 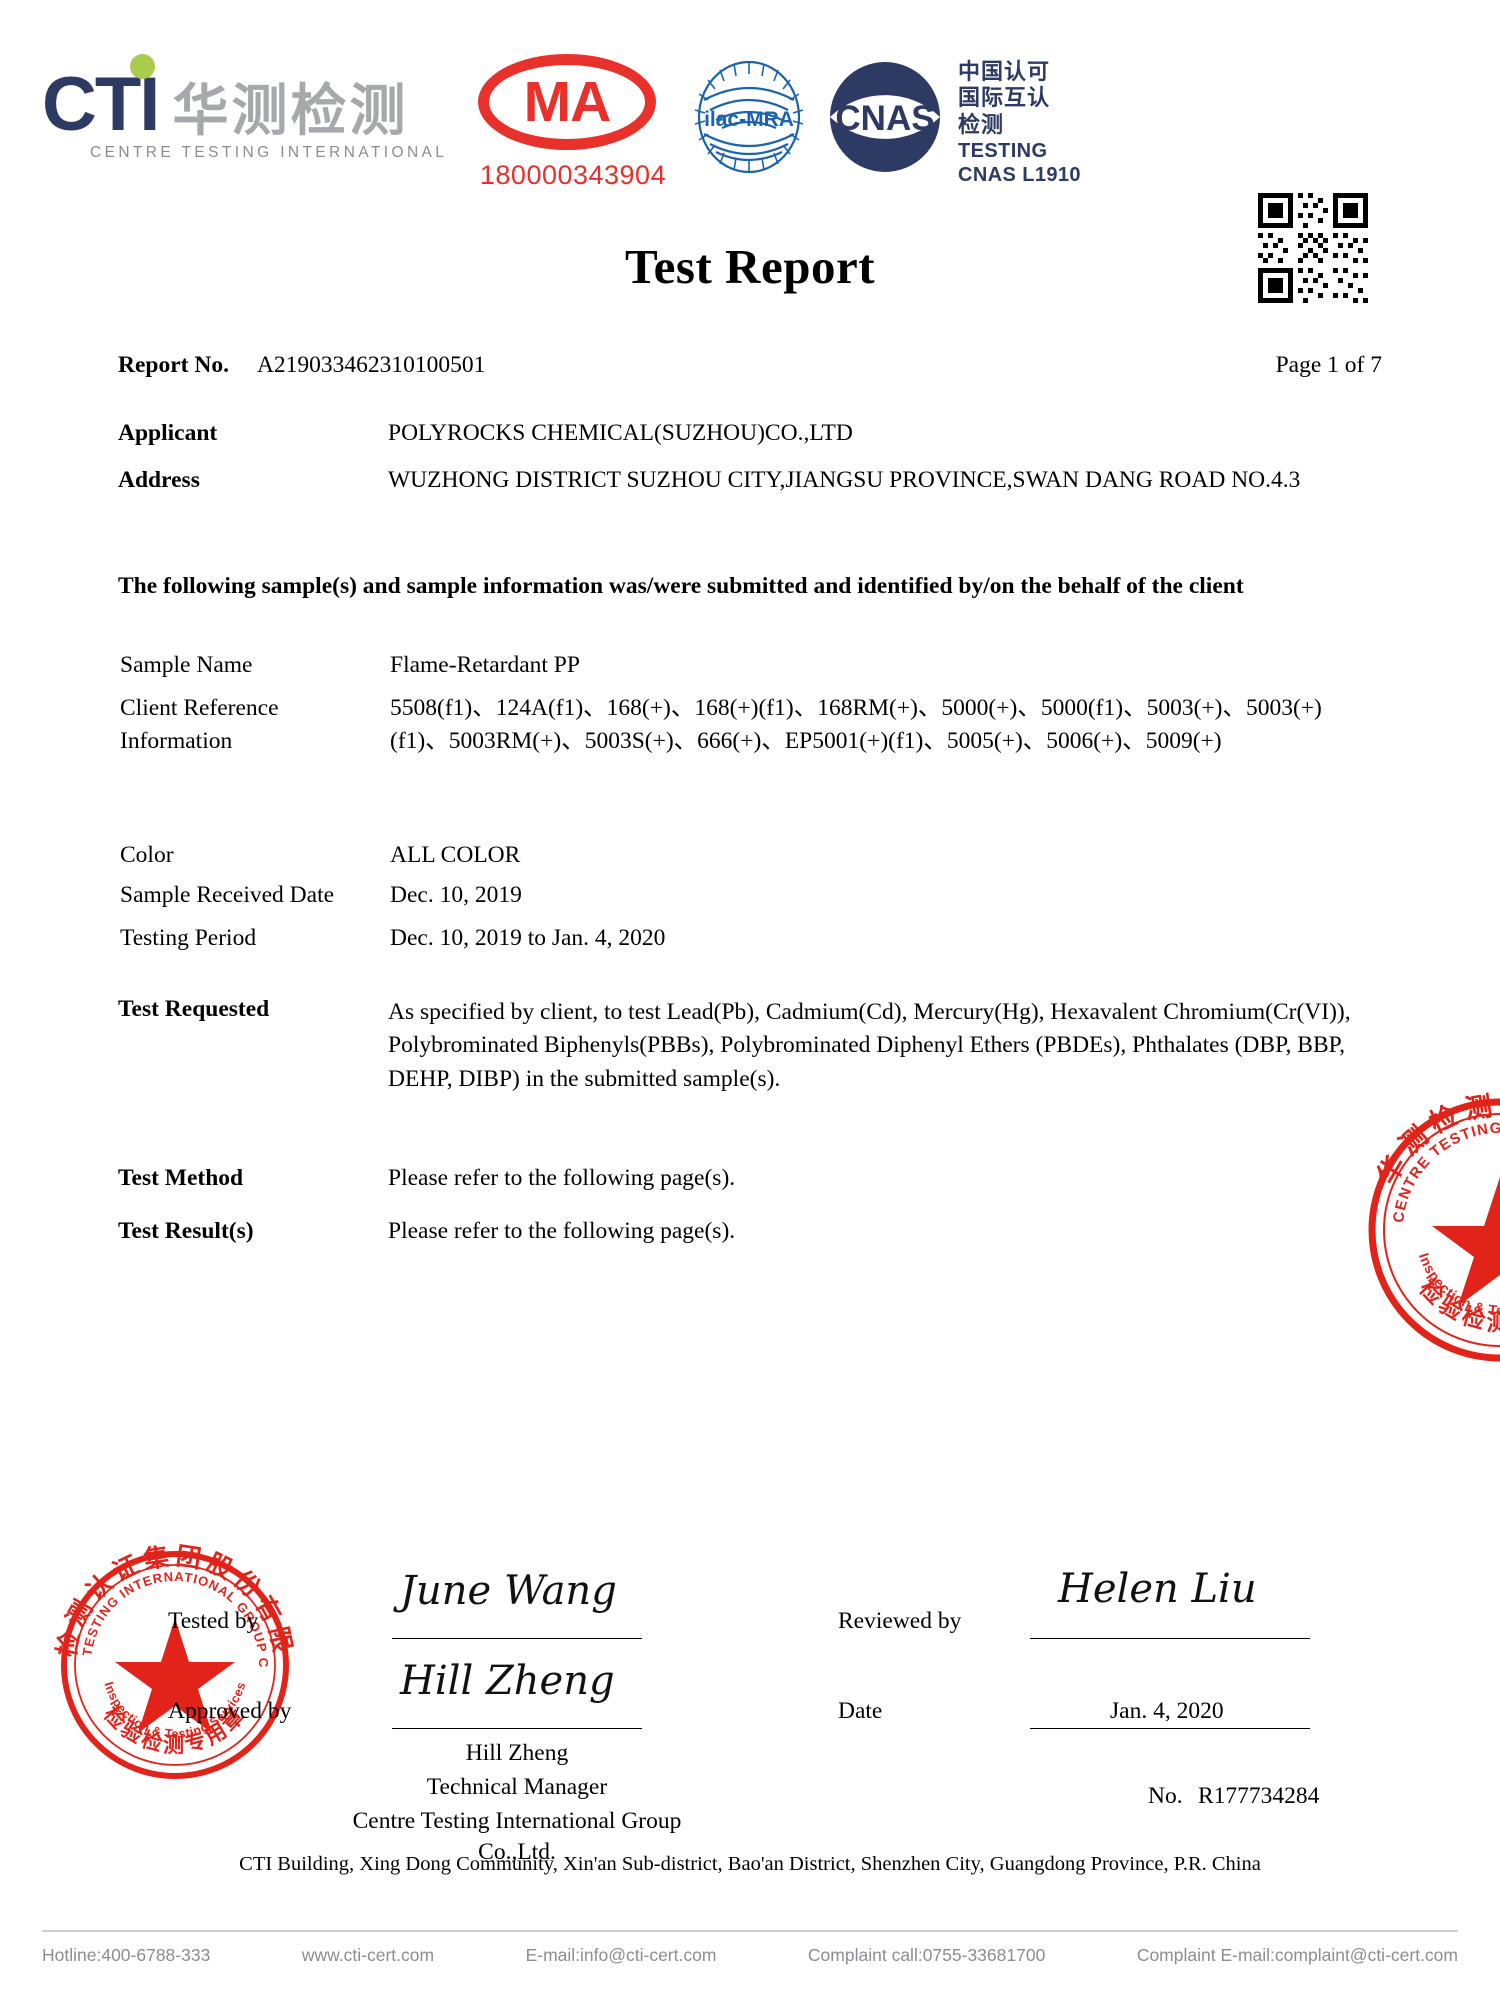 What do you see at coordinates (749, 119) in the screenshot?
I see `ilac-mra-label: ilac-MRA` at bounding box center [749, 119].